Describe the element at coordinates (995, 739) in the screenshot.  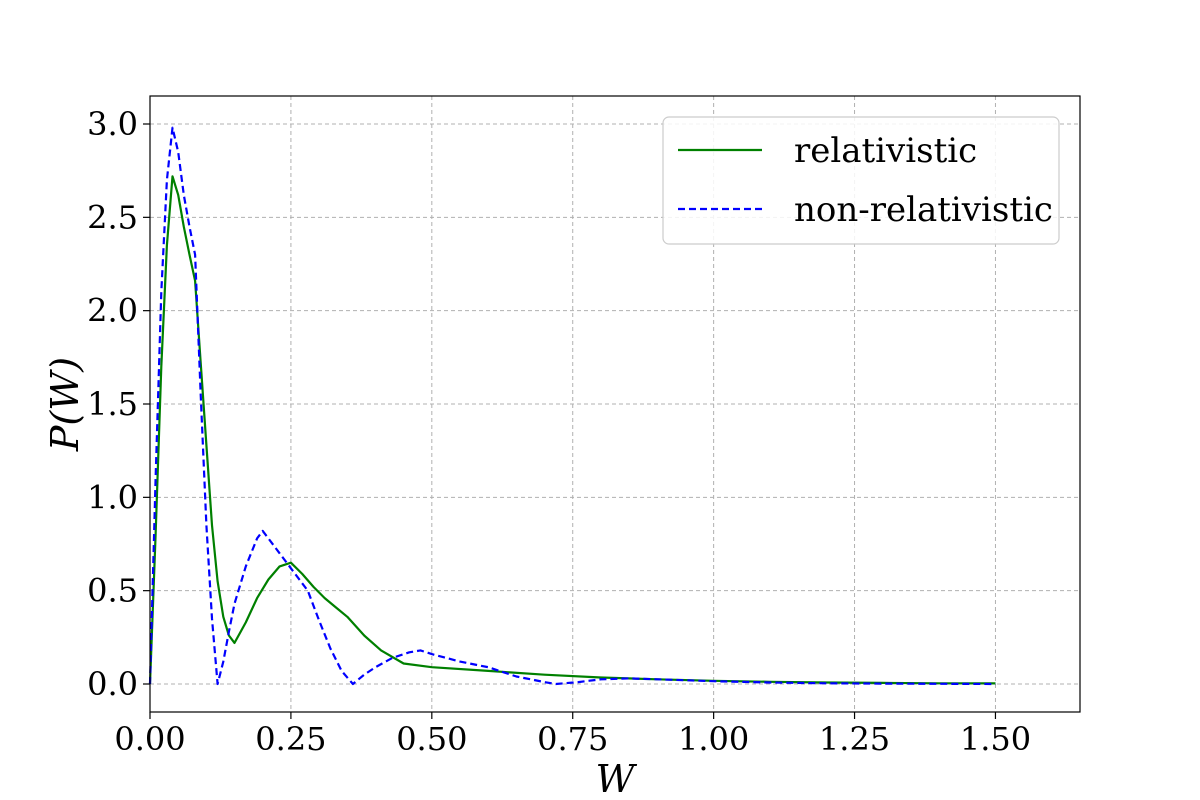
I see `x-tick-label-6: 1.50` at that location.